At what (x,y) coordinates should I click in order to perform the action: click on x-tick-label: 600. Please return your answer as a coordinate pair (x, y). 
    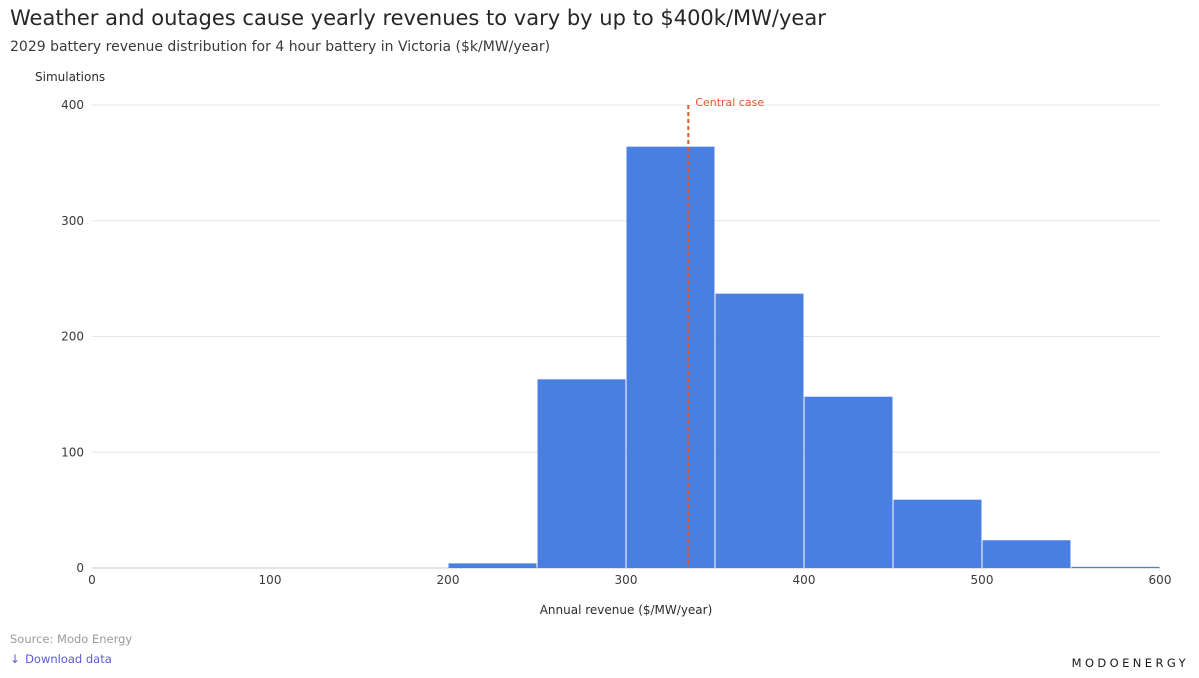
    Looking at the image, I should click on (1160, 580).